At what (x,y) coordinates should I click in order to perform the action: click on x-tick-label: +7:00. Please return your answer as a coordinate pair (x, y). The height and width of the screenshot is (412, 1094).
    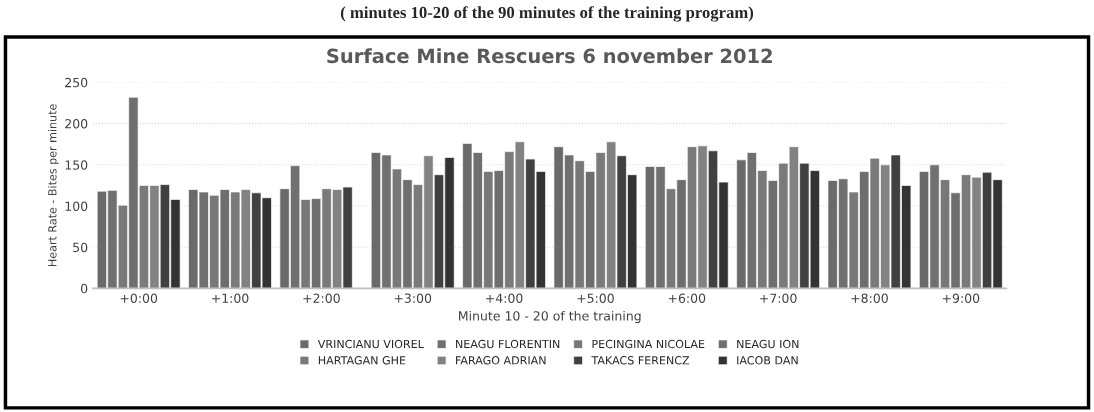
    Looking at the image, I should click on (778, 298).